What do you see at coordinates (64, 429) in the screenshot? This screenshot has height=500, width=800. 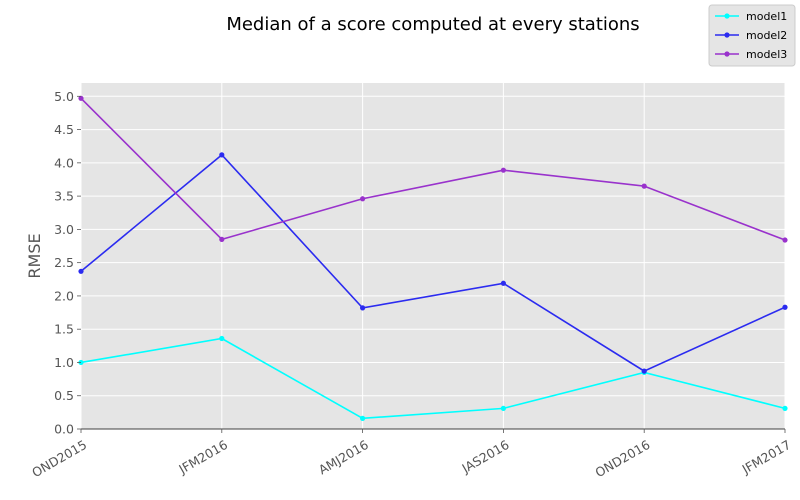 I see `y-tick-label: 0.0` at bounding box center [64, 429].